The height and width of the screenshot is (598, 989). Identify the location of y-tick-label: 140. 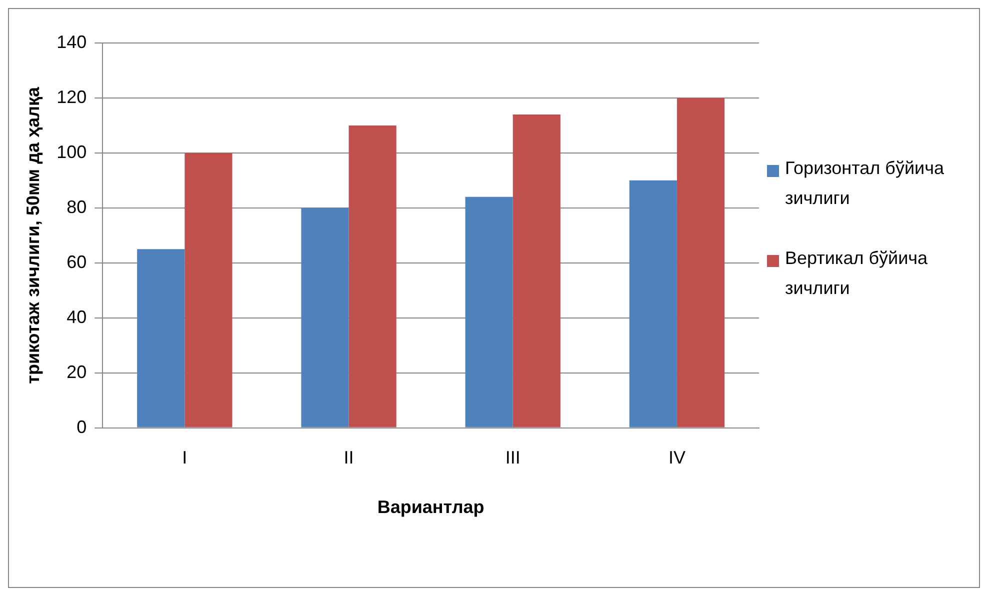
(71, 42).